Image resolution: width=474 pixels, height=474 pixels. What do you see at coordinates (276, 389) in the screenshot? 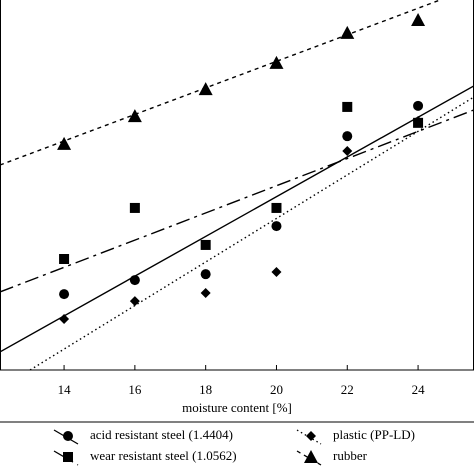
I see `x-tick-label: 20` at bounding box center [276, 389].